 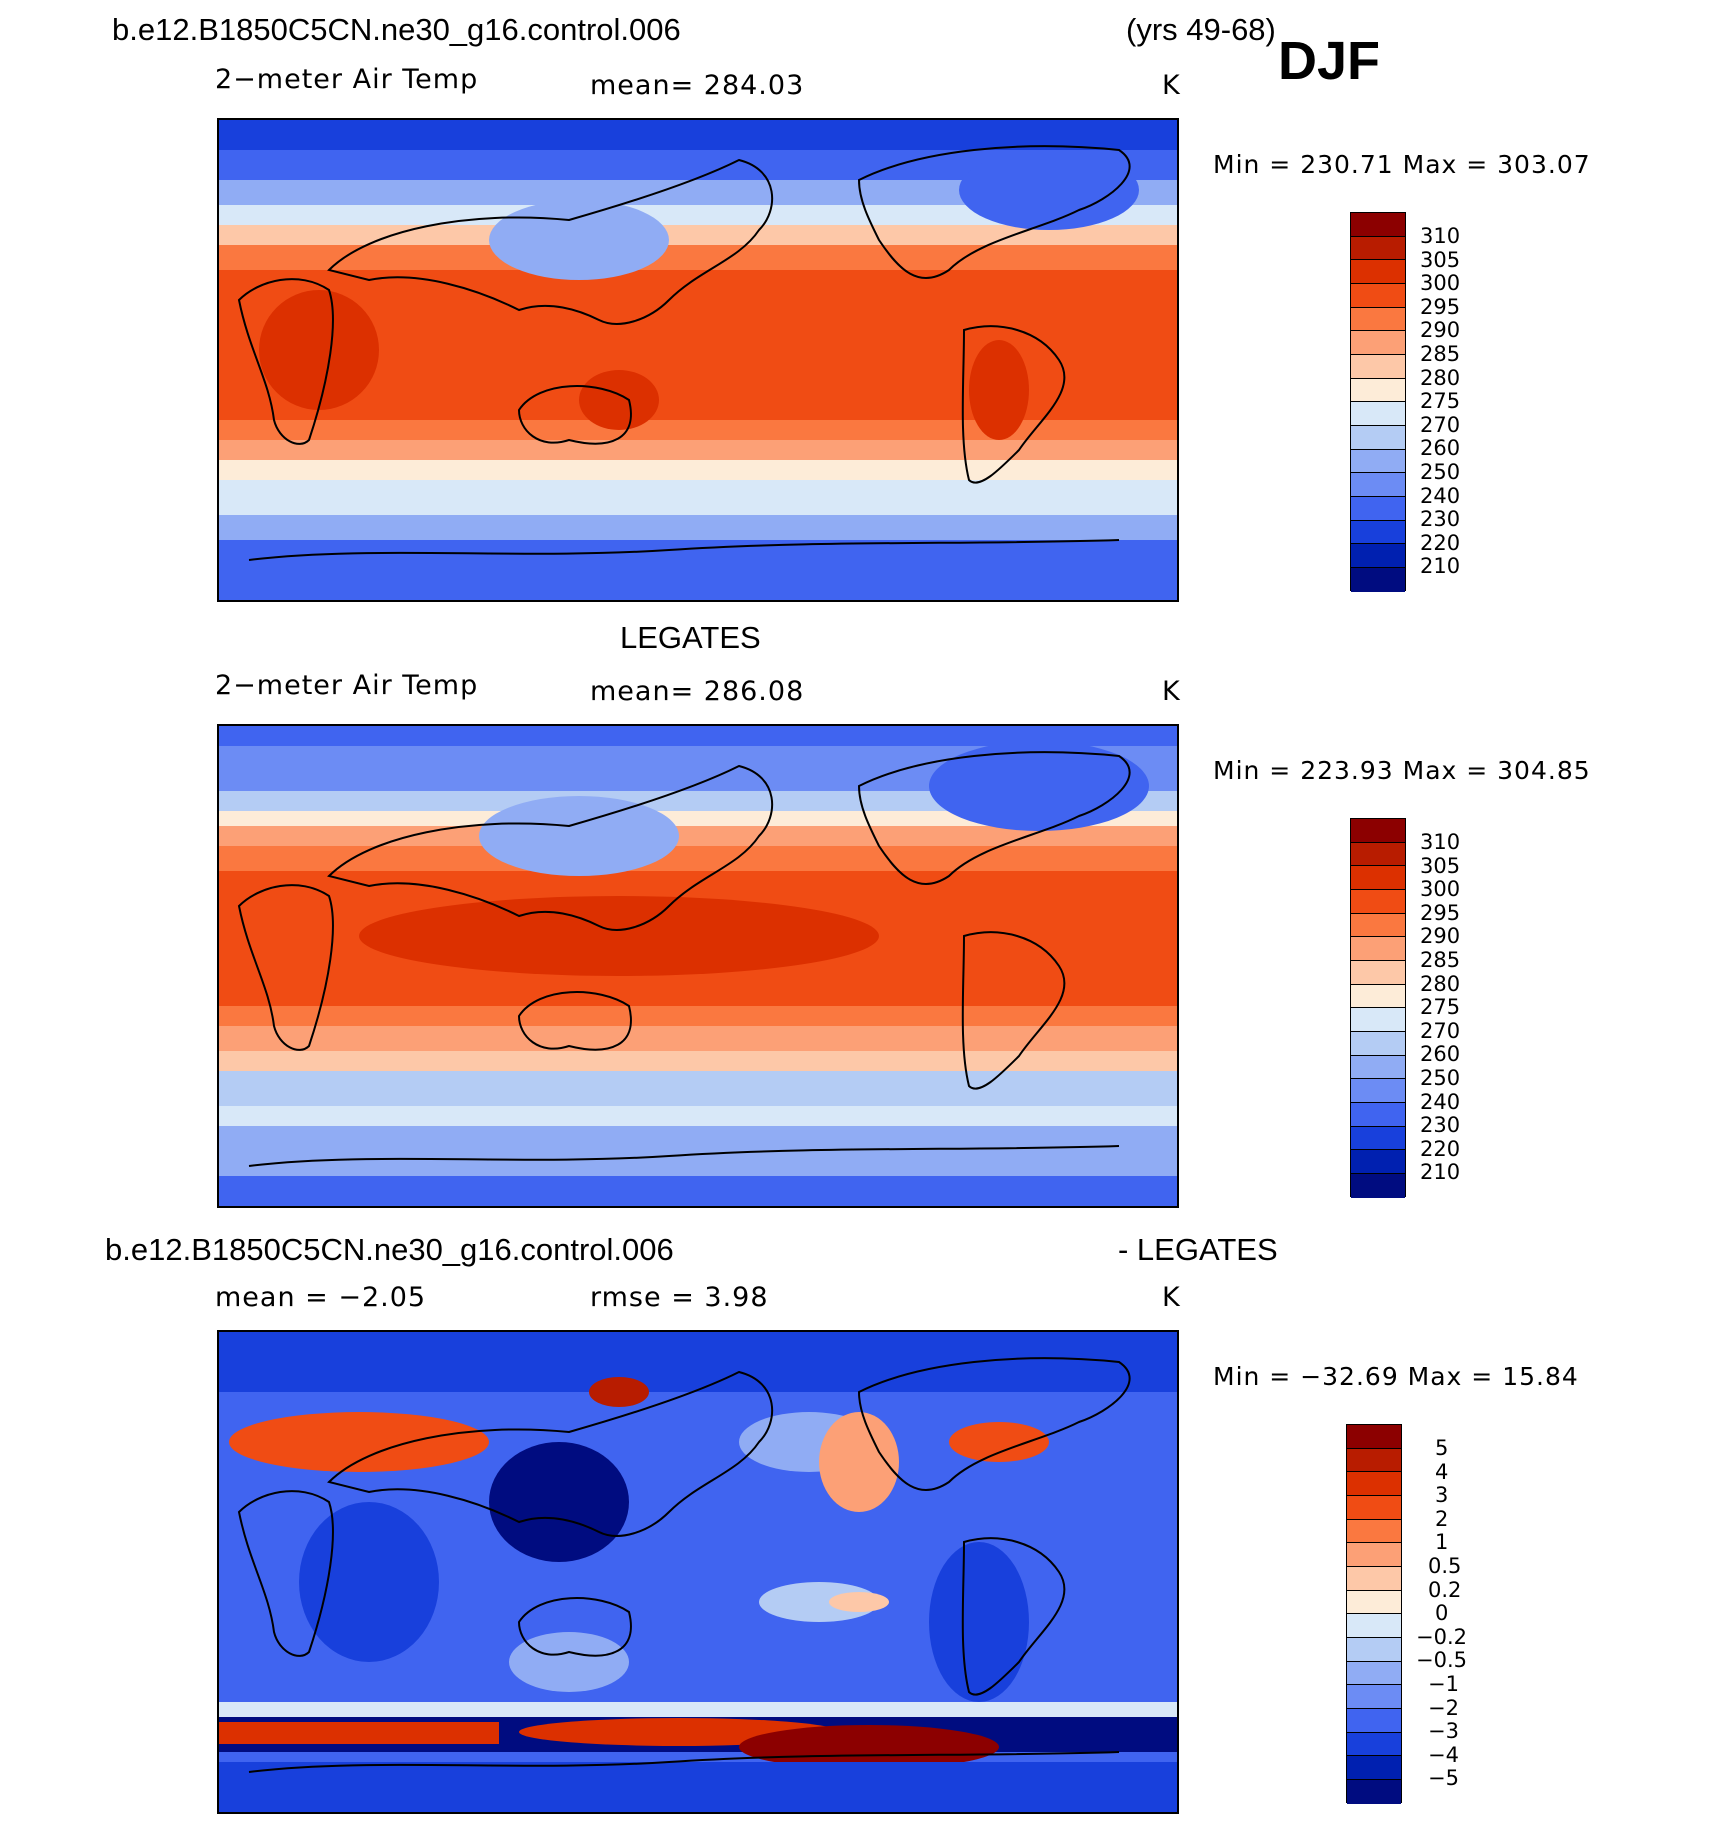 What do you see at coordinates (1443, 1684) in the screenshot?
I see `colorbar-tick: −1` at bounding box center [1443, 1684].